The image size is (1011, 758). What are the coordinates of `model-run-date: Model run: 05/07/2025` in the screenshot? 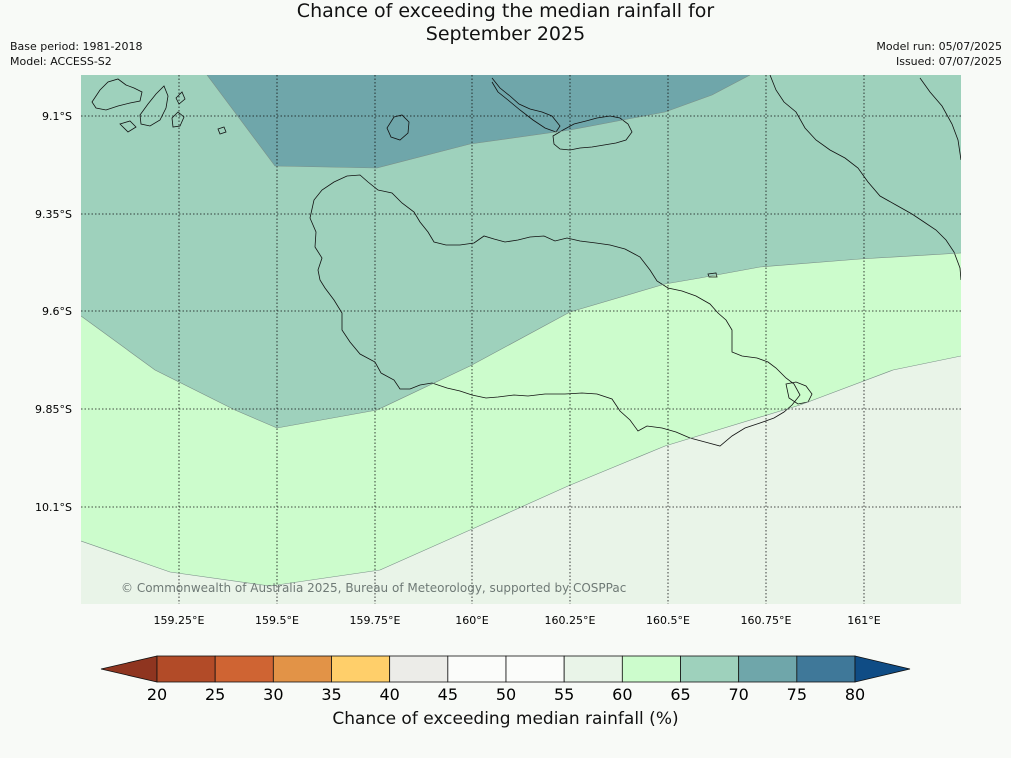 It's located at (939, 46).